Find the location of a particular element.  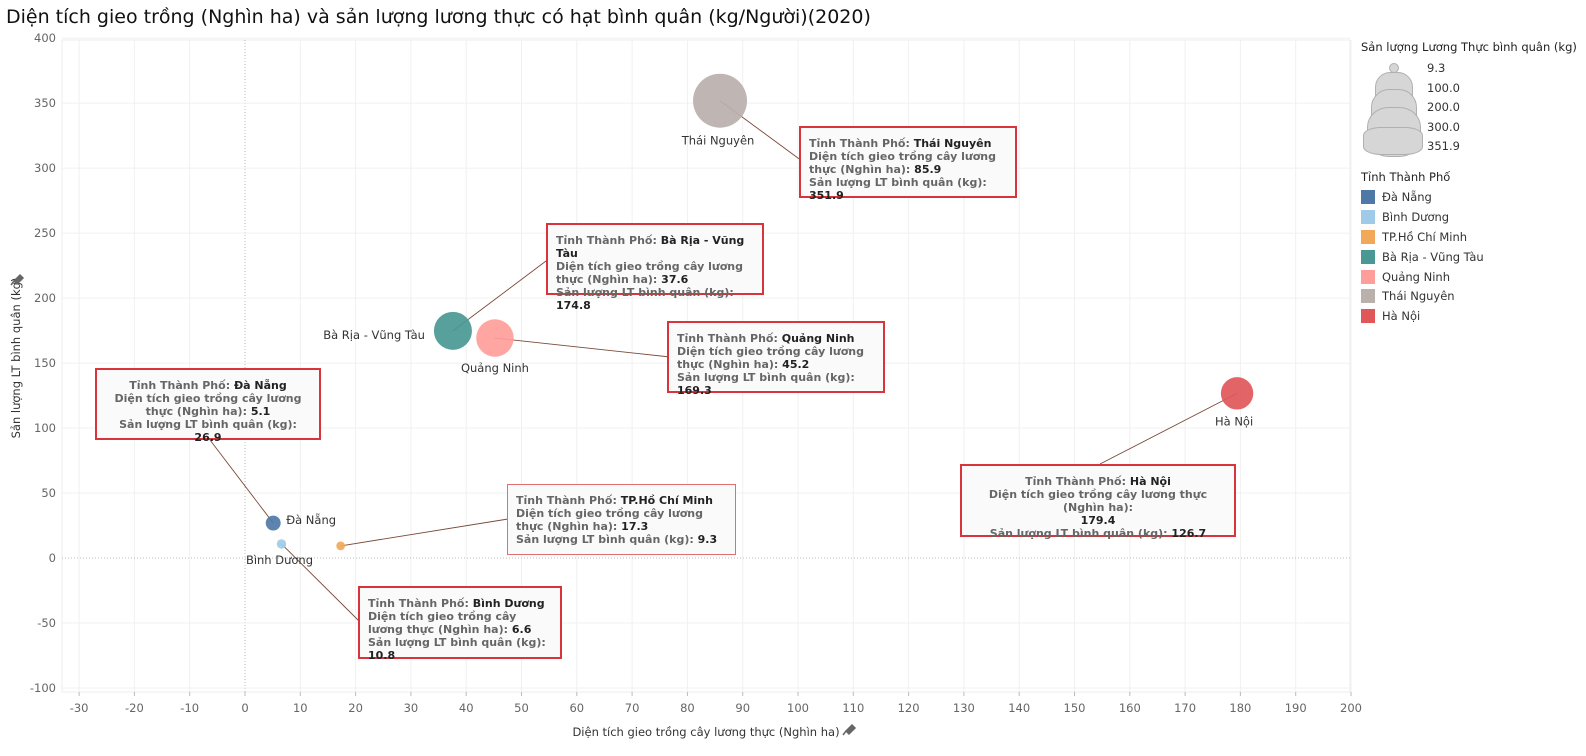

callout-sl-value: 126.7 is located at coordinates (1189, 533).